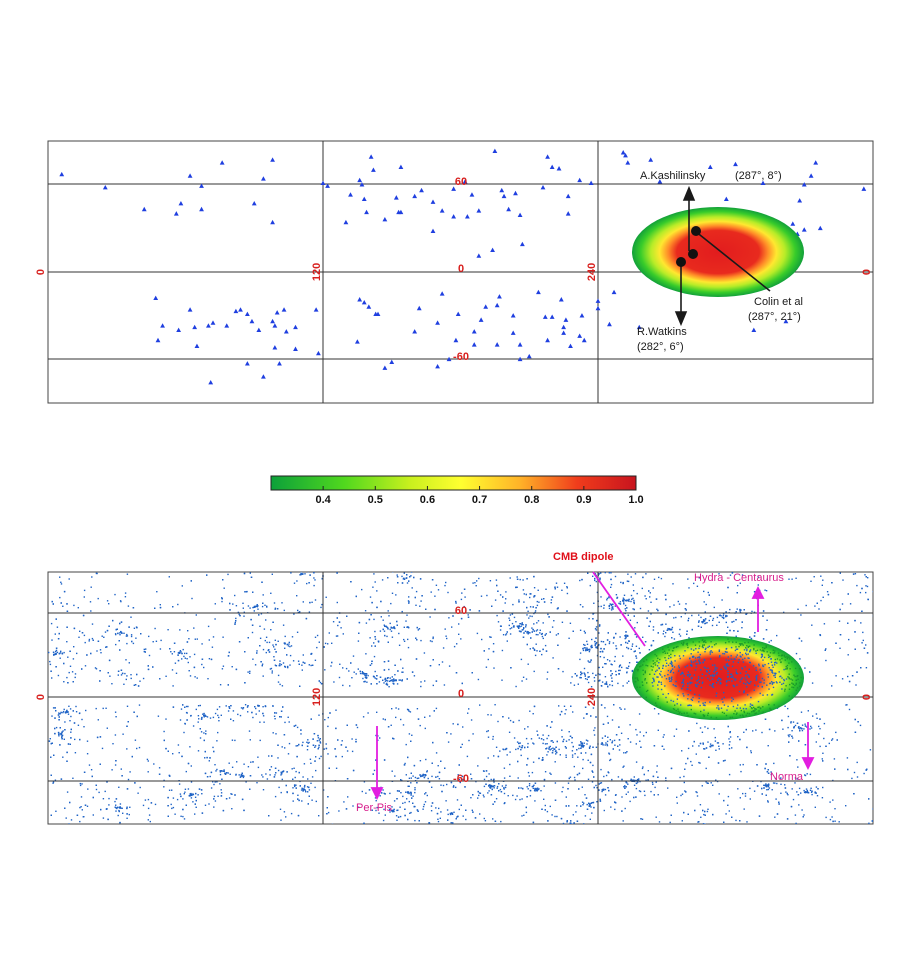  What do you see at coordinates (317, 272) in the screenshot?
I see `top-xtick-120: 120` at bounding box center [317, 272].